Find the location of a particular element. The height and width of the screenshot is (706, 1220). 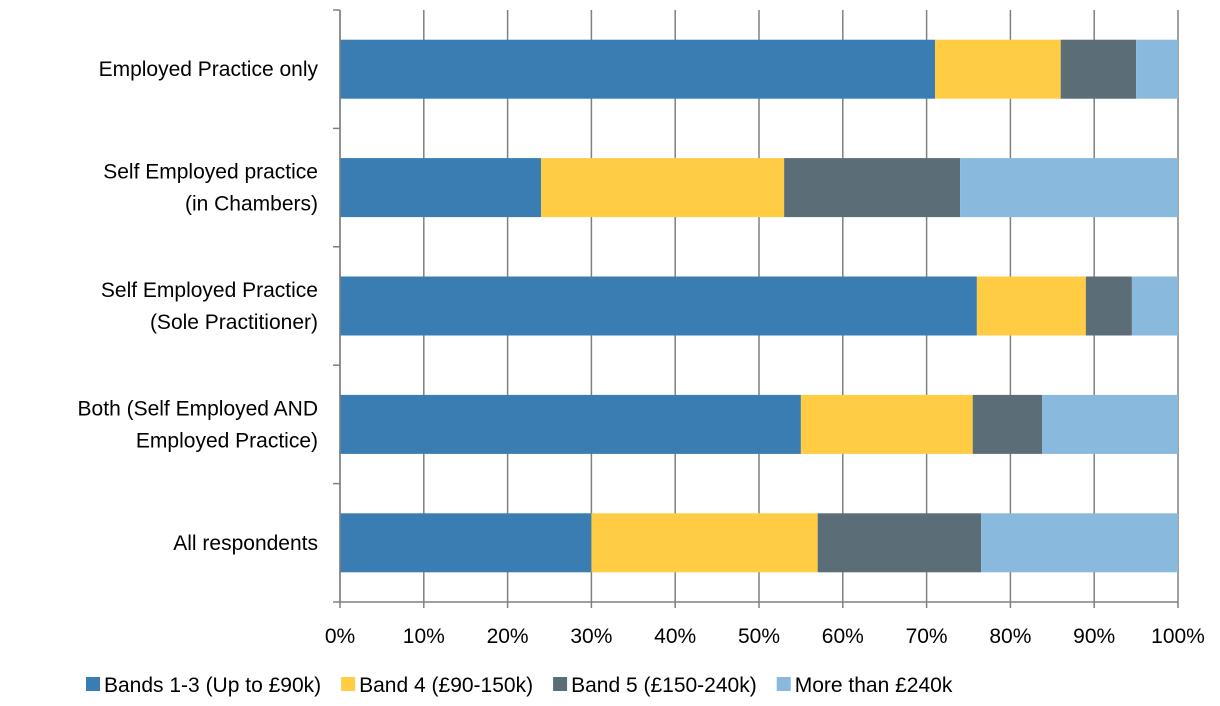

x-tick-label: 60% is located at coordinates (843, 636).